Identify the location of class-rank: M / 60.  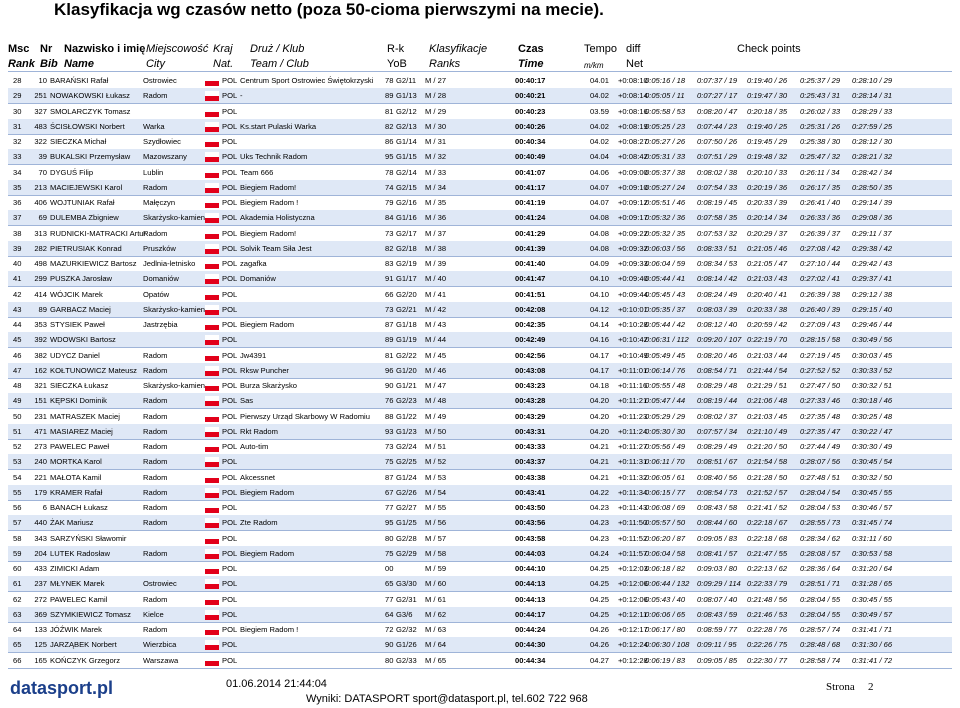
(436, 584).